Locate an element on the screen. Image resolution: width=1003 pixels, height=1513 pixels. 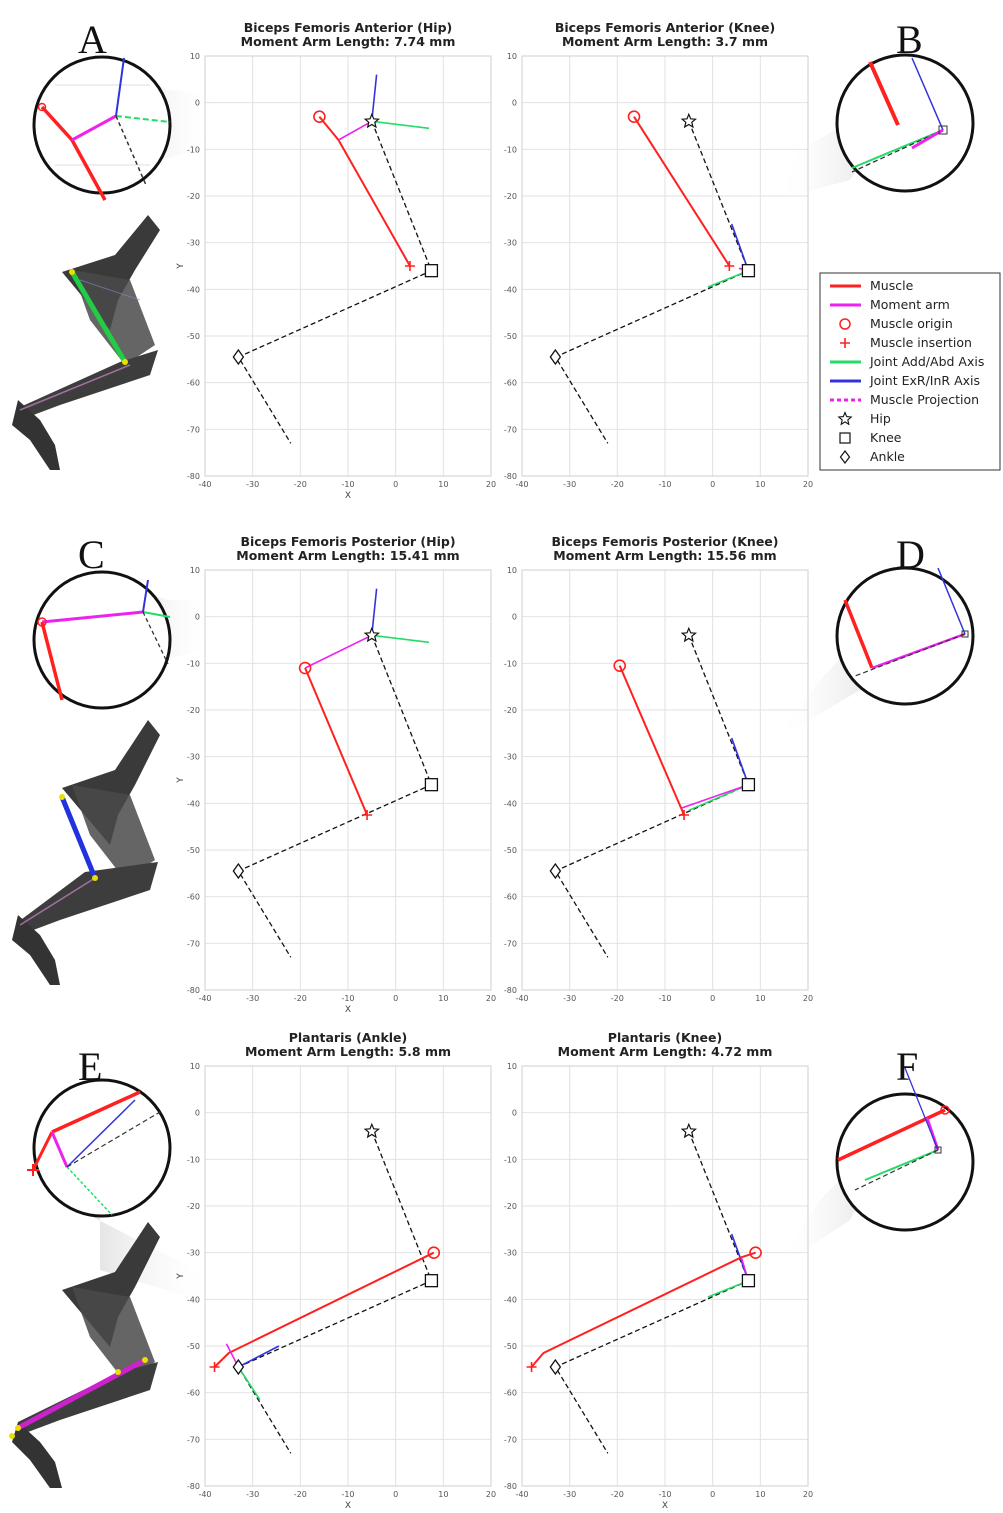
plot-frame is located at coordinates (348, 1276).